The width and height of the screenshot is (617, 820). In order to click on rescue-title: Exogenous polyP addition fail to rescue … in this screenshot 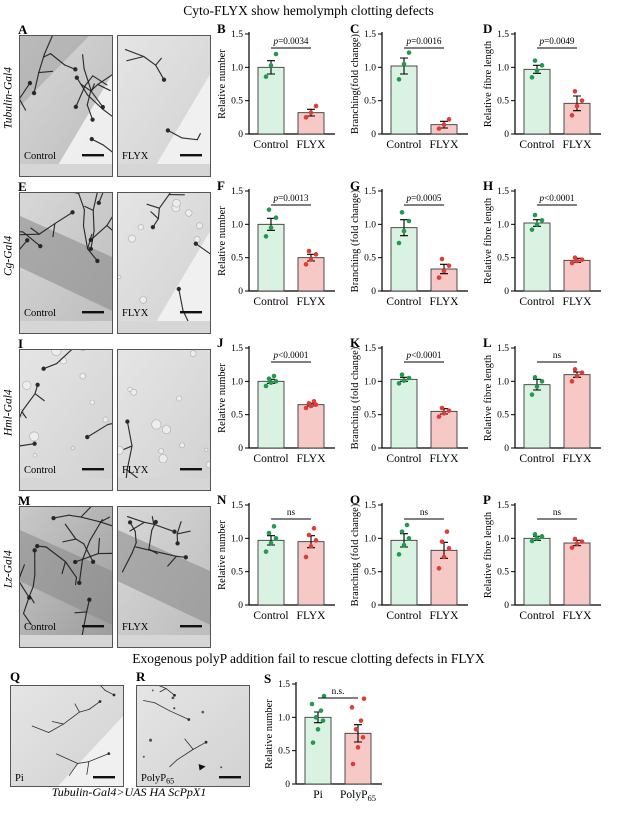, I will do `click(308, 658)`.